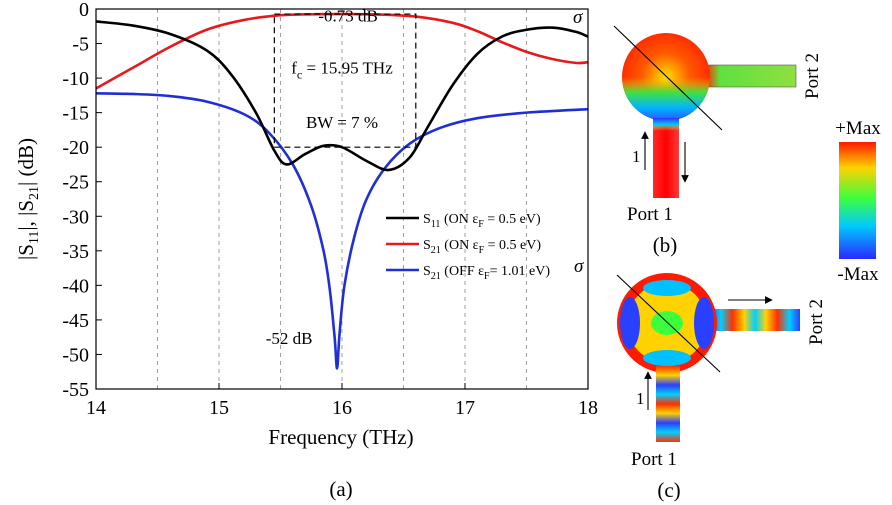  I want to click on panel-label-b: (b), so click(665, 245).